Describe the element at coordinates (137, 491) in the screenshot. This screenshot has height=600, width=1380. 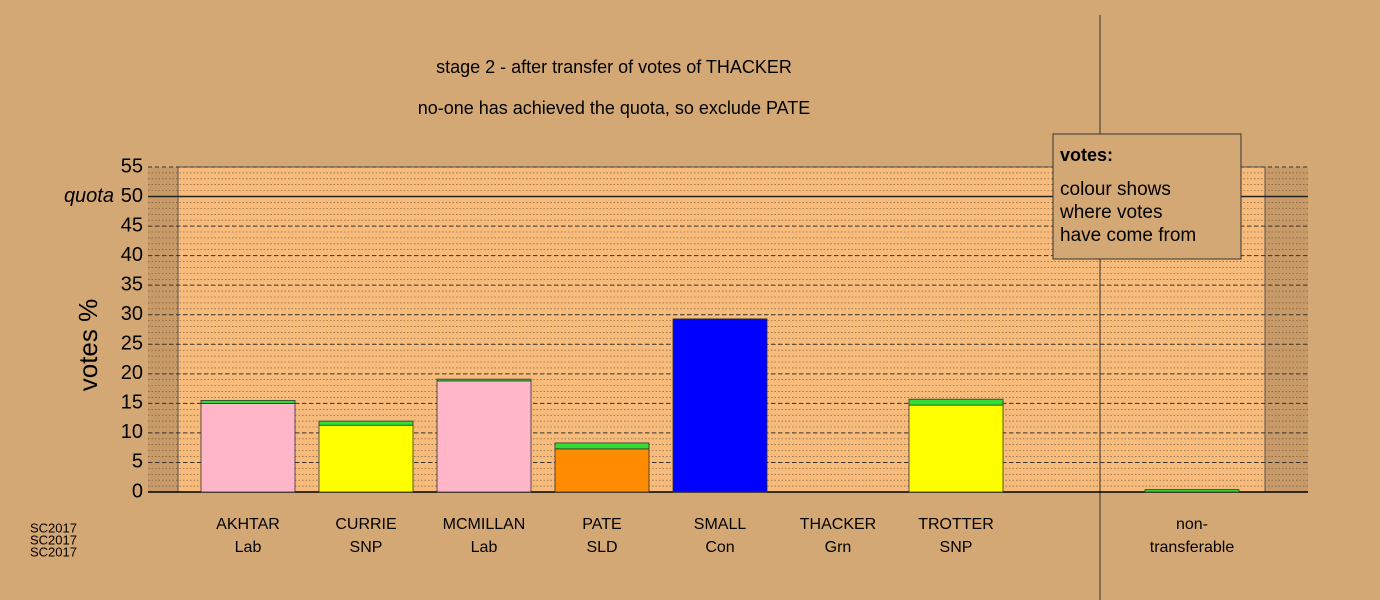
I see `y-tick-label: 0` at that location.